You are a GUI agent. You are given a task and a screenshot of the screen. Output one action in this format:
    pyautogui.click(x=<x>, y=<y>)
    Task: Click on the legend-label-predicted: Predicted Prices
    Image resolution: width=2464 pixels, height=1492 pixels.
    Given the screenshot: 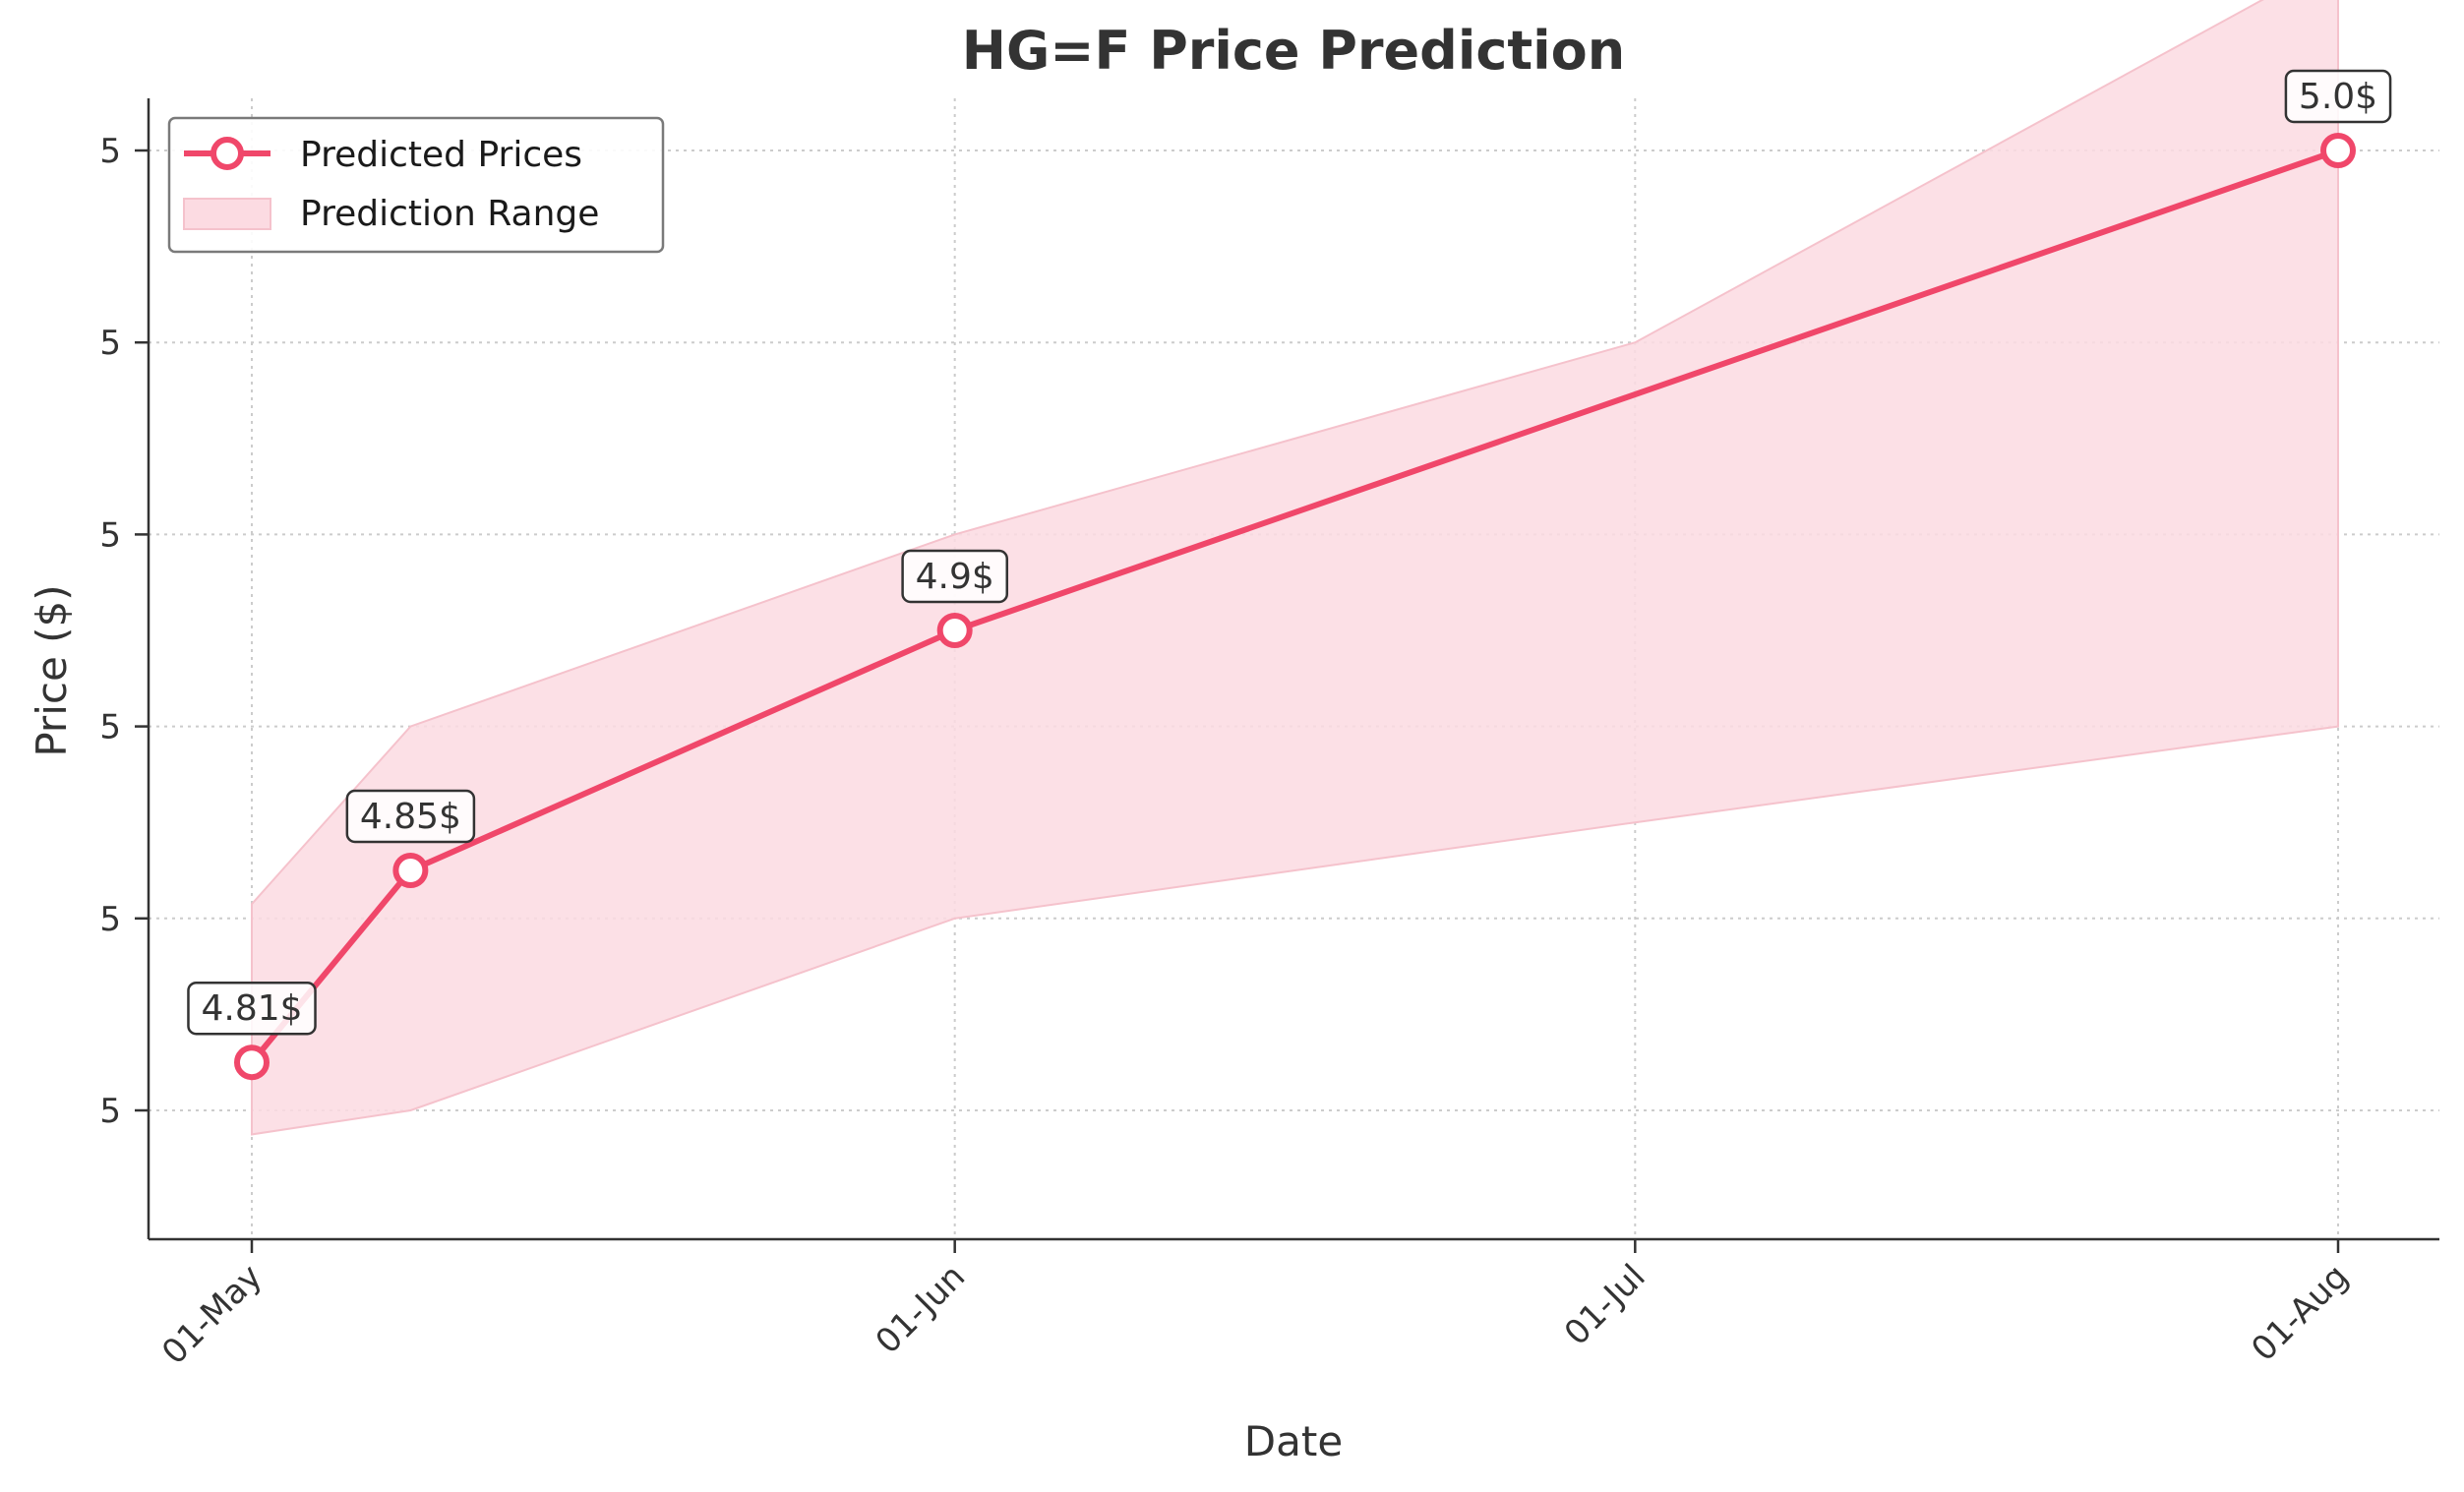 What is the action you would take?
    pyautogui.click(x=441, y=155)
    